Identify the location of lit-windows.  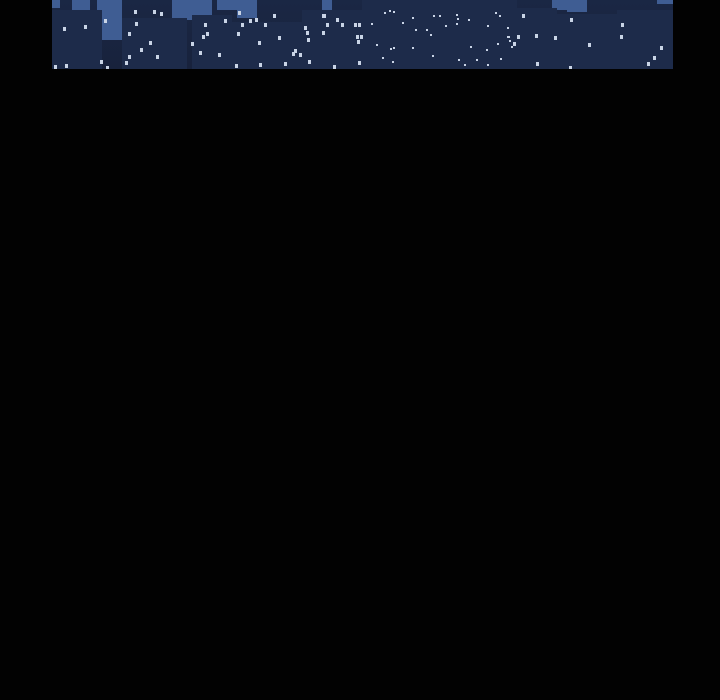
(358, 39).